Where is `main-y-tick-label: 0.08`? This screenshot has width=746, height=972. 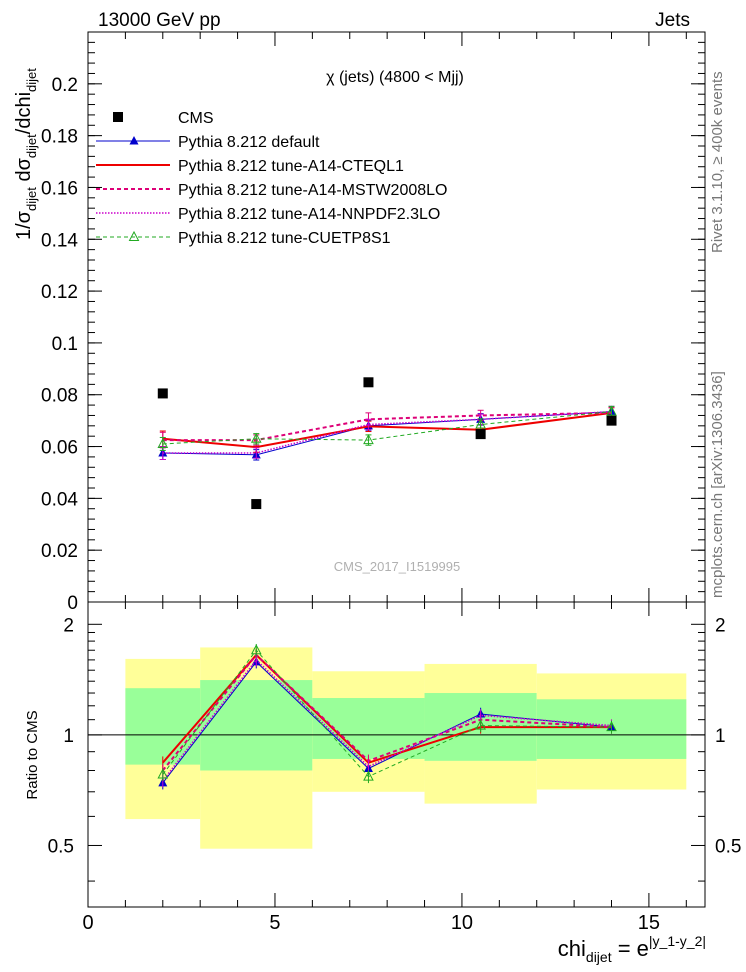
main-y-tick-label: 0.08 is located at coordinates (59, 396).